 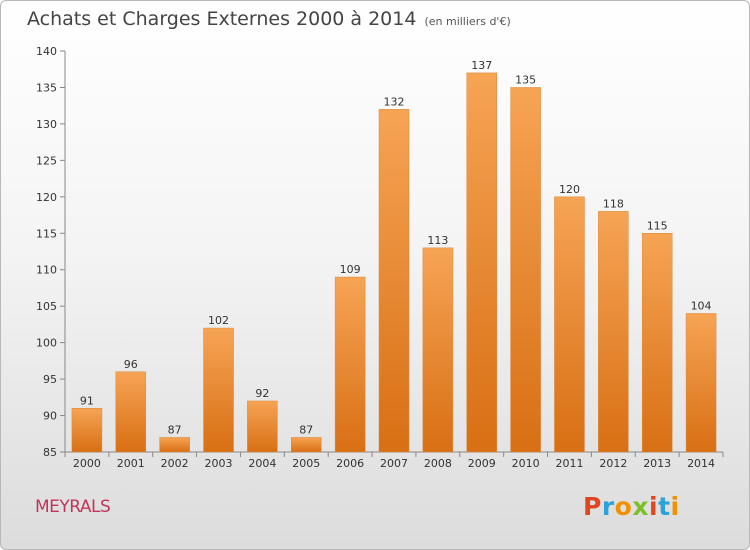 What do you see at coordinates (46, 124) in the screenshot?
I see `y-tick-label: 130` at bounding box center [46, 124].